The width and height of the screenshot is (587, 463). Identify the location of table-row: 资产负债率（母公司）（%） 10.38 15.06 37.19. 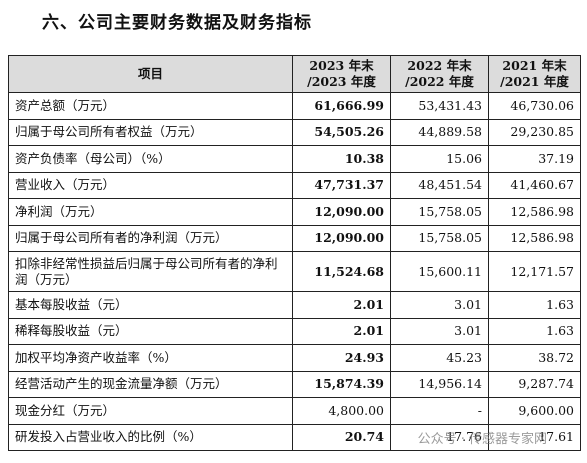
(294, 159).